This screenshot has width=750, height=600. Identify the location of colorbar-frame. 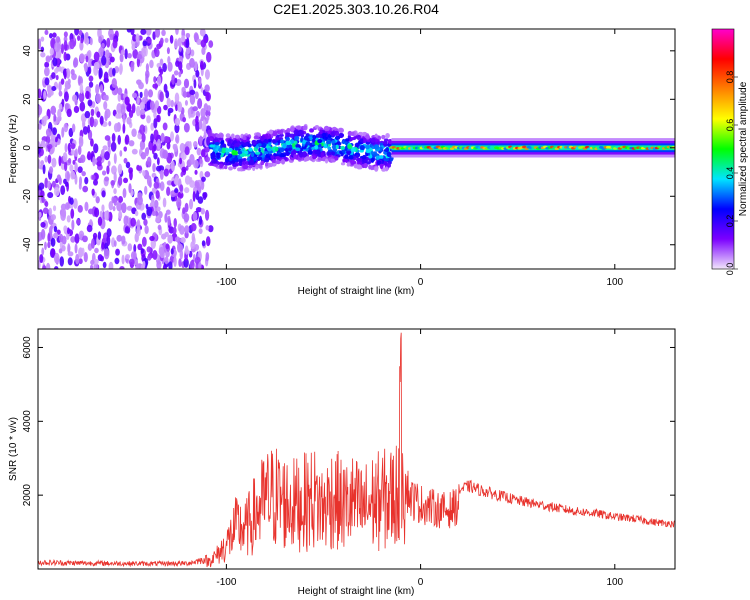
(723, 149).